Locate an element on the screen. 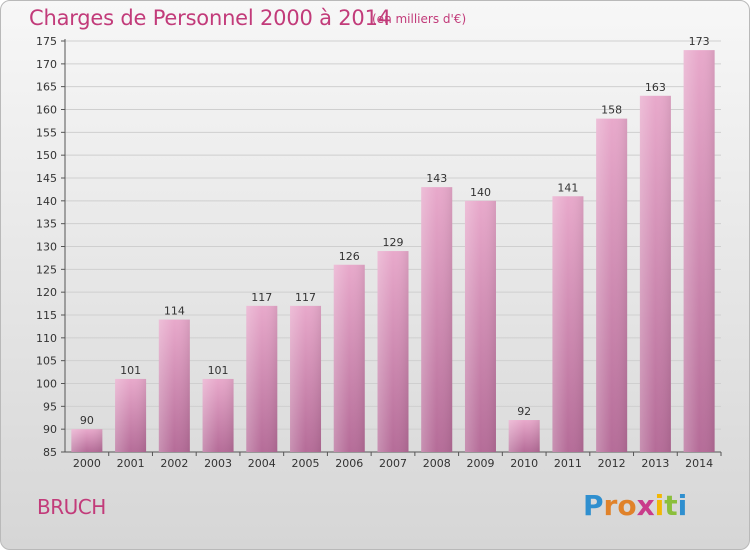 Image resolution: width=750 pixels, height=550 pixels. logo-letter: t is located at coordinates (671, 505).